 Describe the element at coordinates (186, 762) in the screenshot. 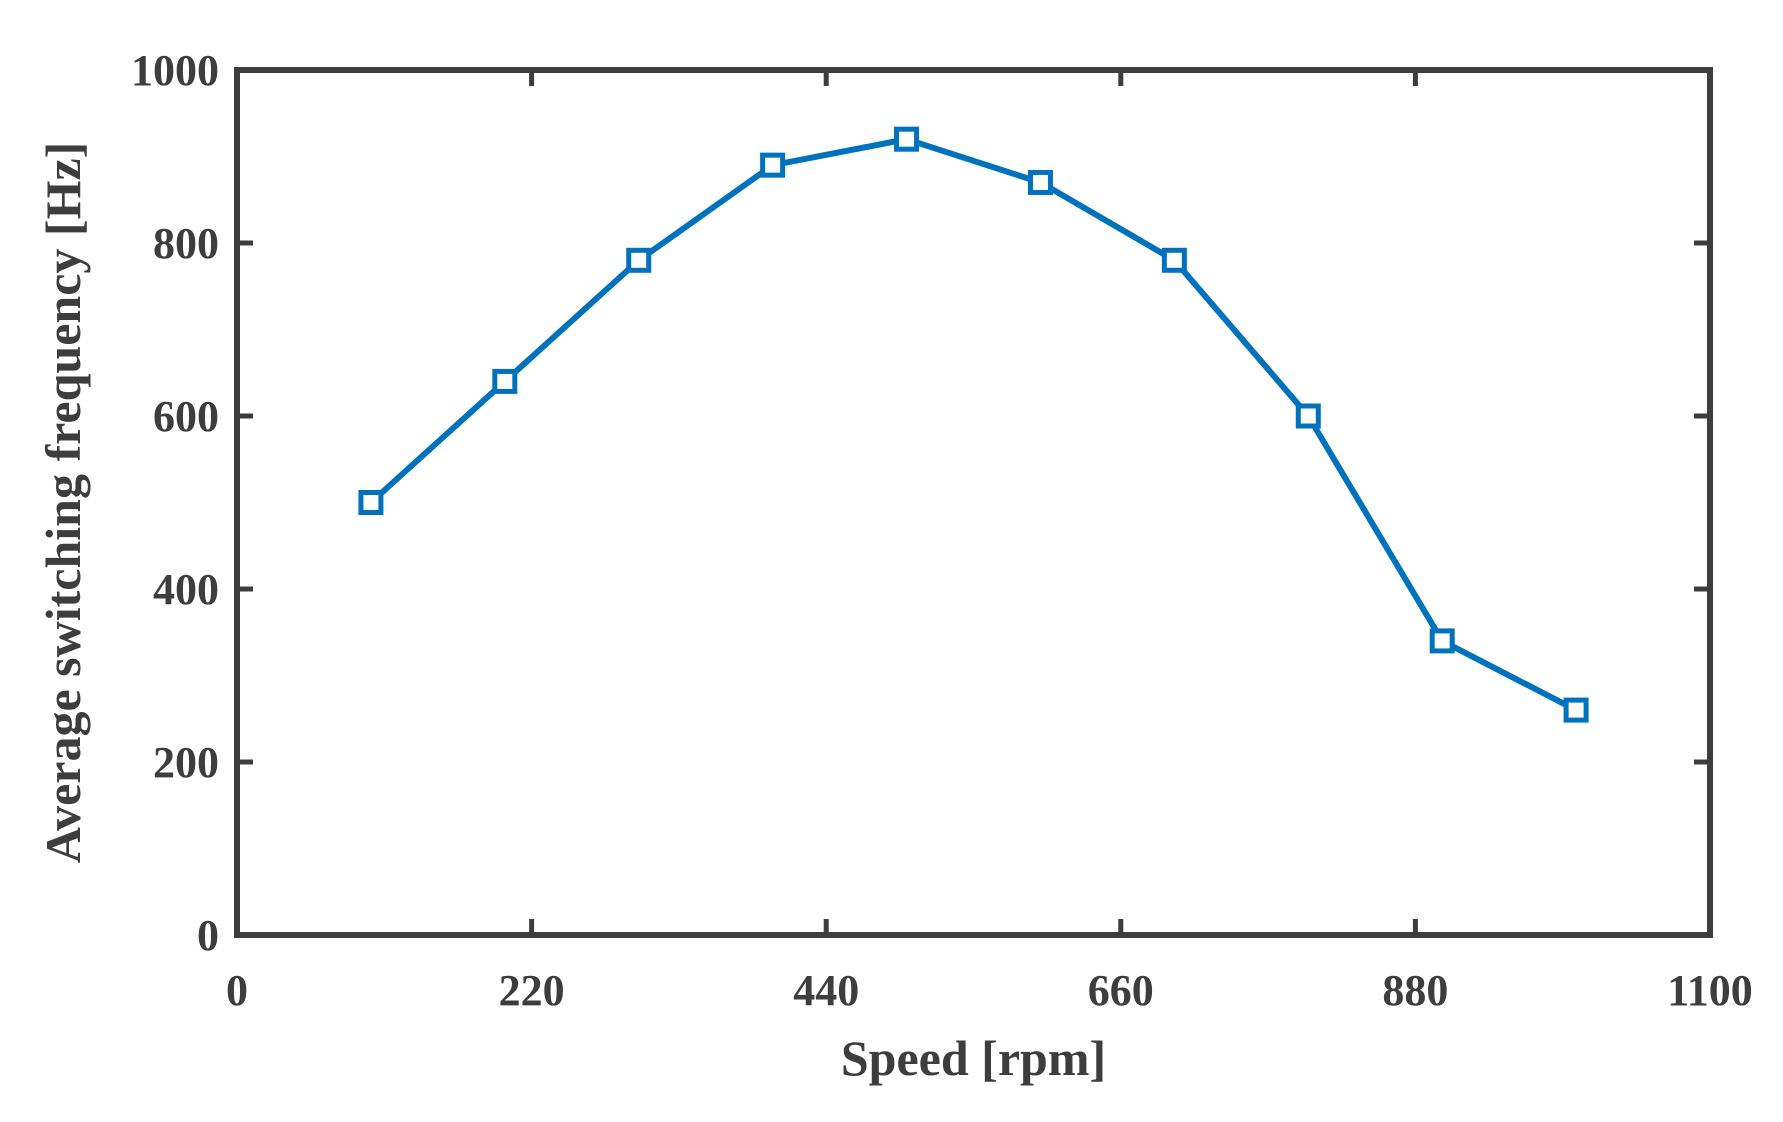

I see `y-tick-label: 200` at that location.